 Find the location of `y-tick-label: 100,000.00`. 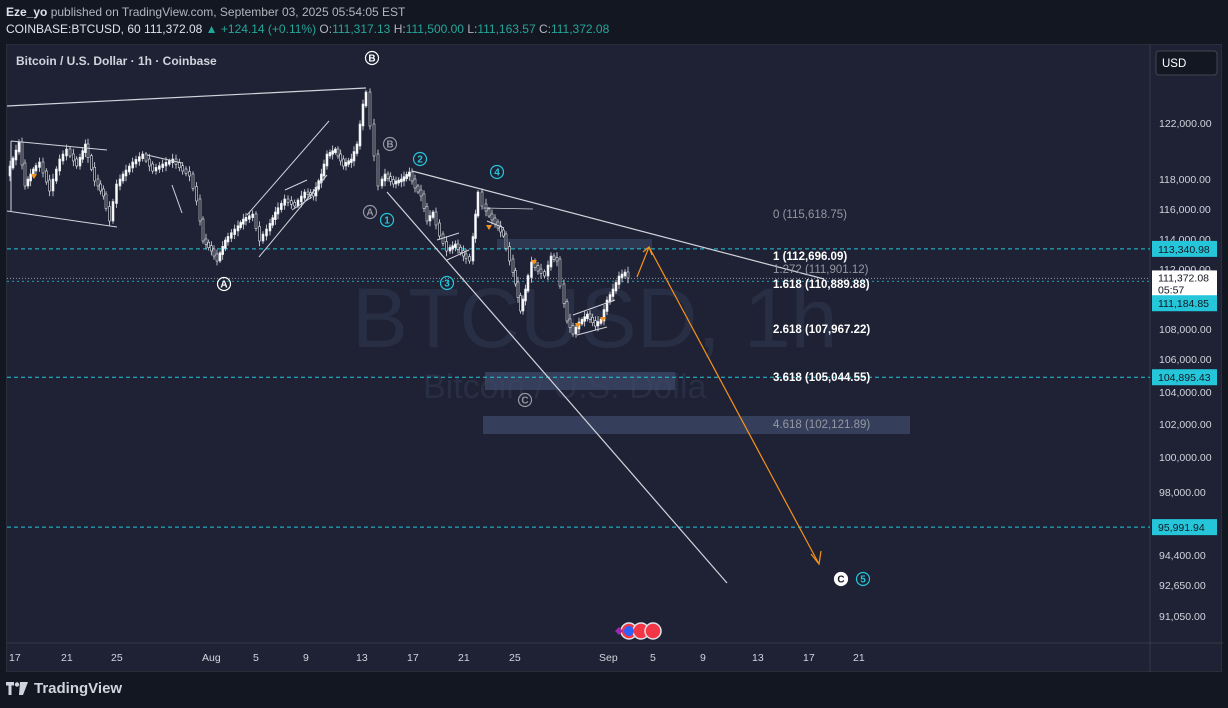

y-tick-label: 100,000.00 is located at coordinates (1185, 458).